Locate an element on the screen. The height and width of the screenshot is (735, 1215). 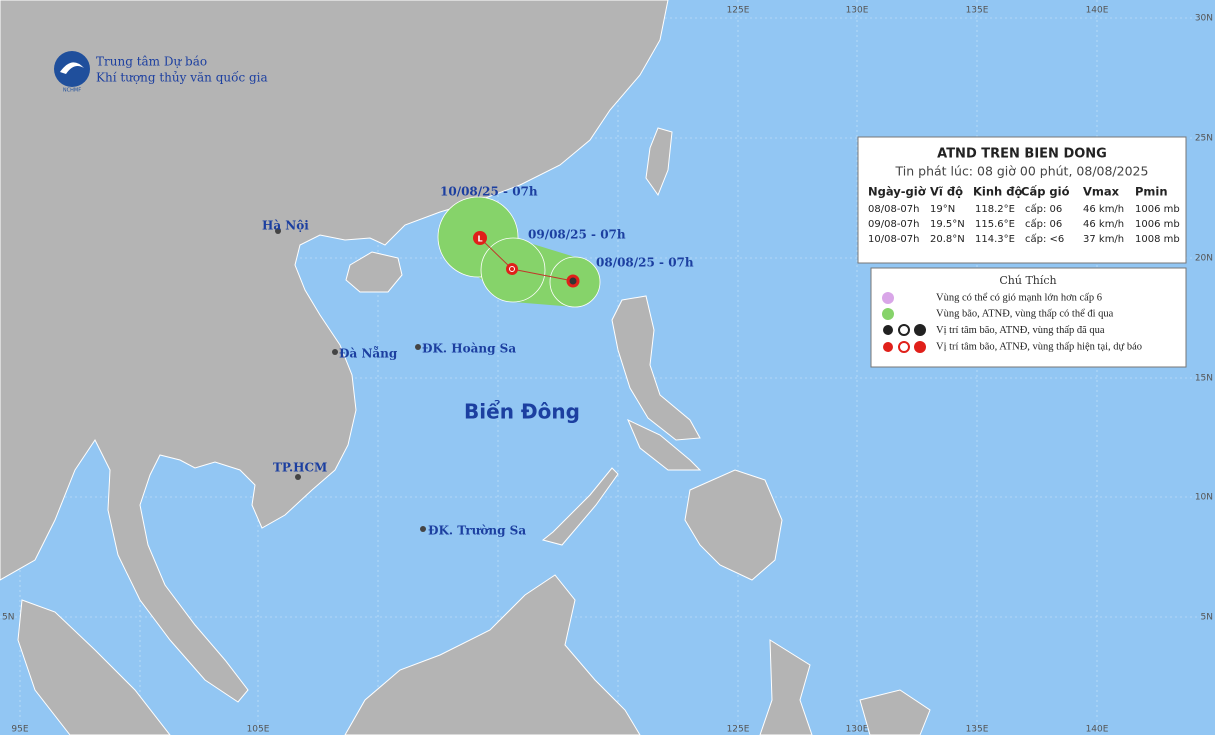
table-header: Vĩ độ is located at coordinates (946, 192).